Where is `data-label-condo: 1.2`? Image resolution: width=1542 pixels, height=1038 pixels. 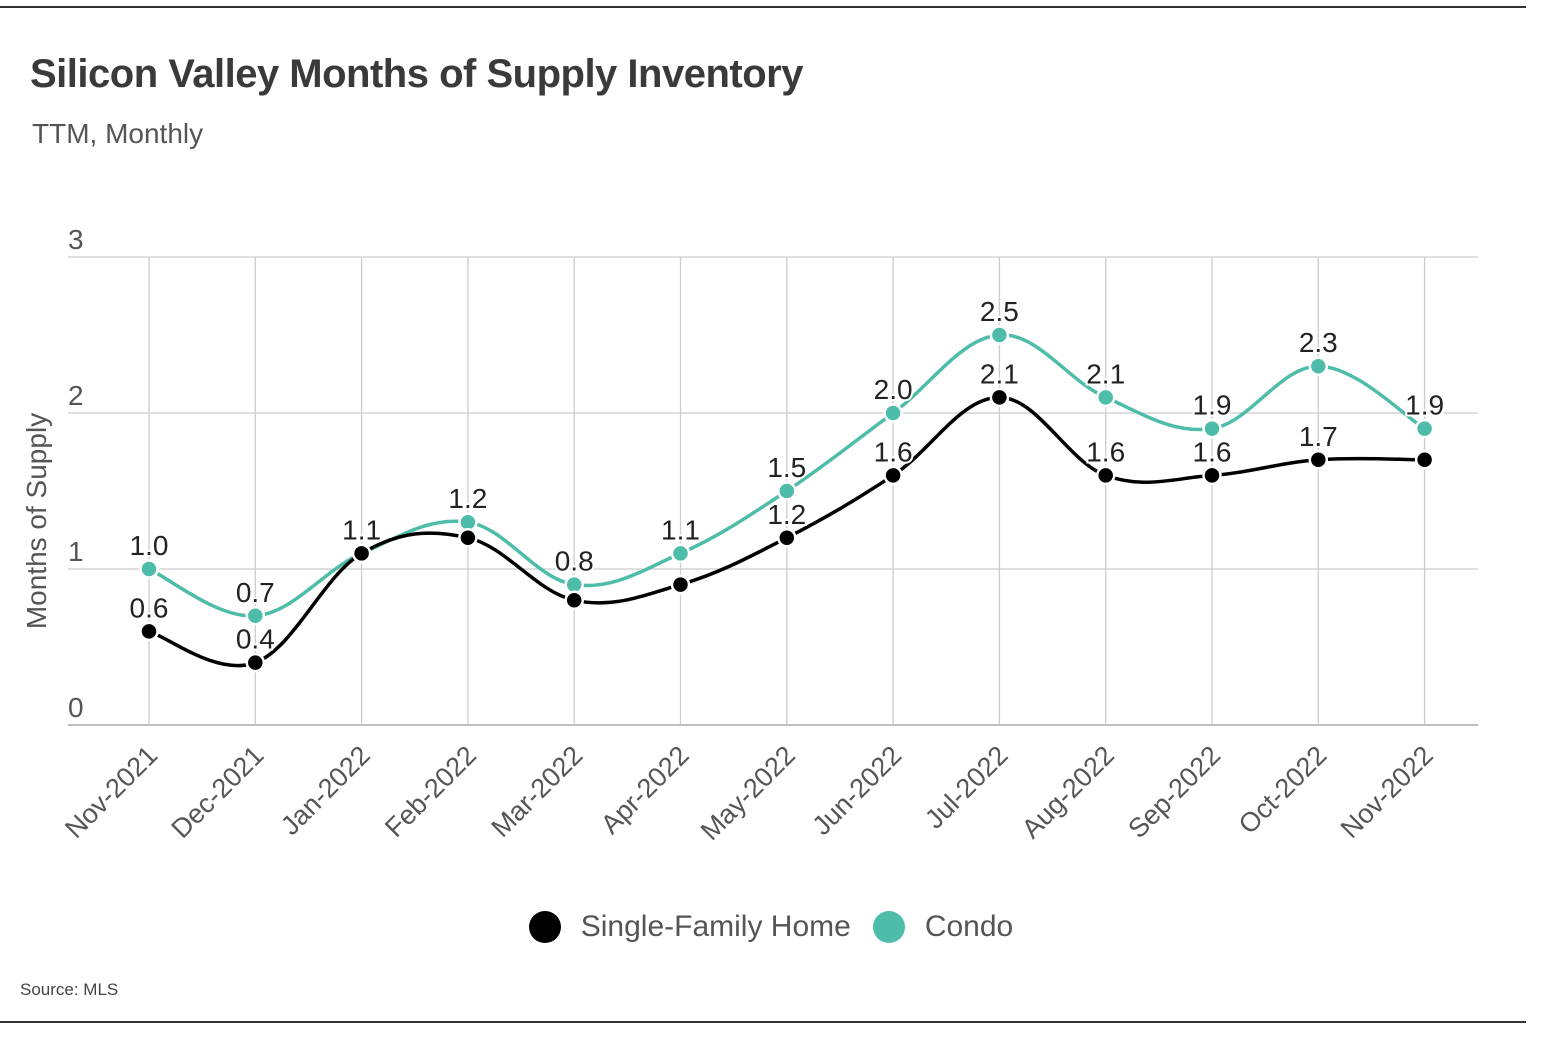
data-label-condo: 1.2 is located at coordinates (467, 498).